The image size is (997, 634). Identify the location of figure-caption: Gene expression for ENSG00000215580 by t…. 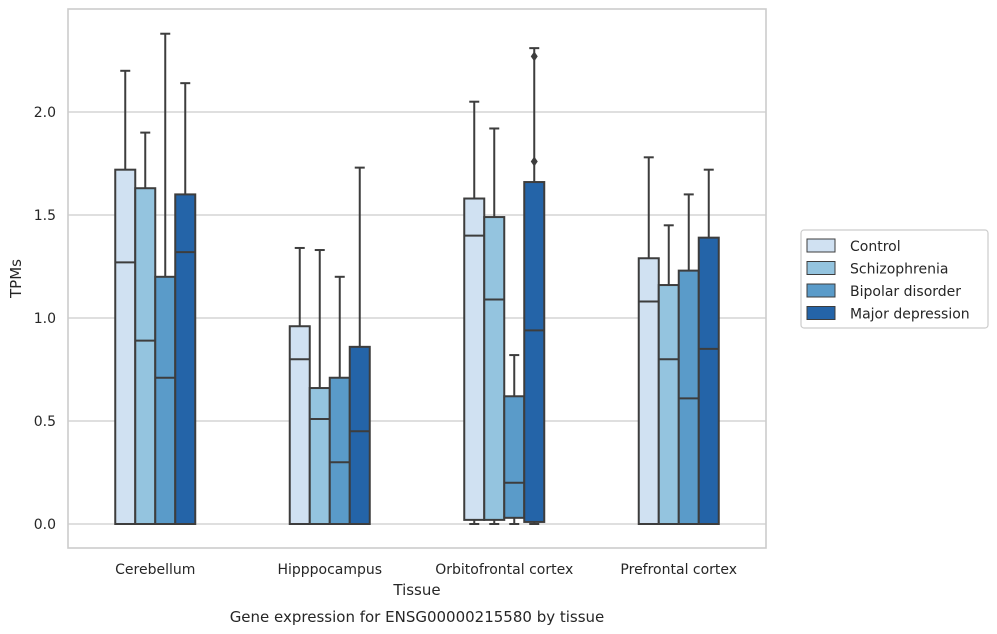
(417, 617).